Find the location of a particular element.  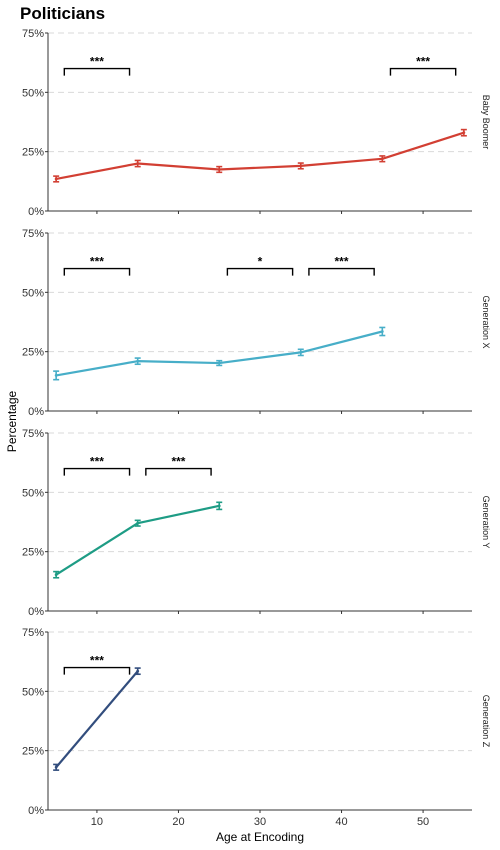

x-axis-title: Age at Encoding is located at coordinates (260, 837).